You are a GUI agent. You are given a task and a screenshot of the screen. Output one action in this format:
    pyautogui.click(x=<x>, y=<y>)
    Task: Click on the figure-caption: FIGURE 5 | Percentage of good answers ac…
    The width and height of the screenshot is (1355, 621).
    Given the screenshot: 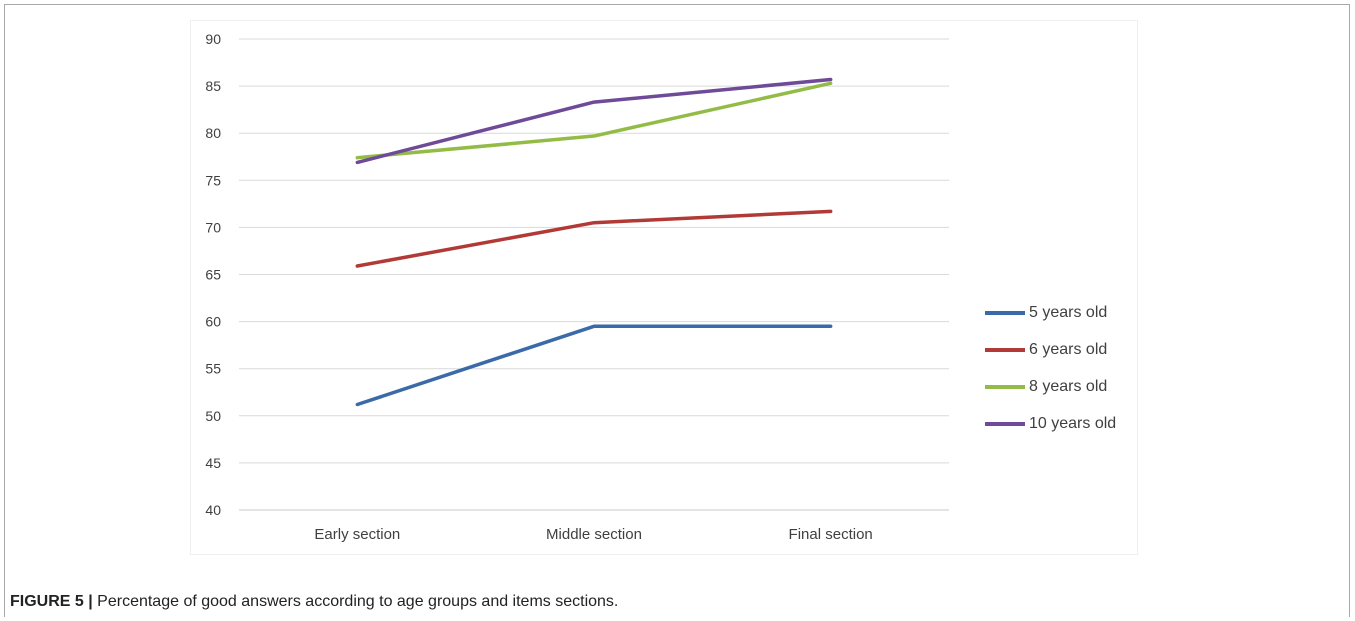 What is the action you would take?
    pyautogui.click(x=314, y=602)
    